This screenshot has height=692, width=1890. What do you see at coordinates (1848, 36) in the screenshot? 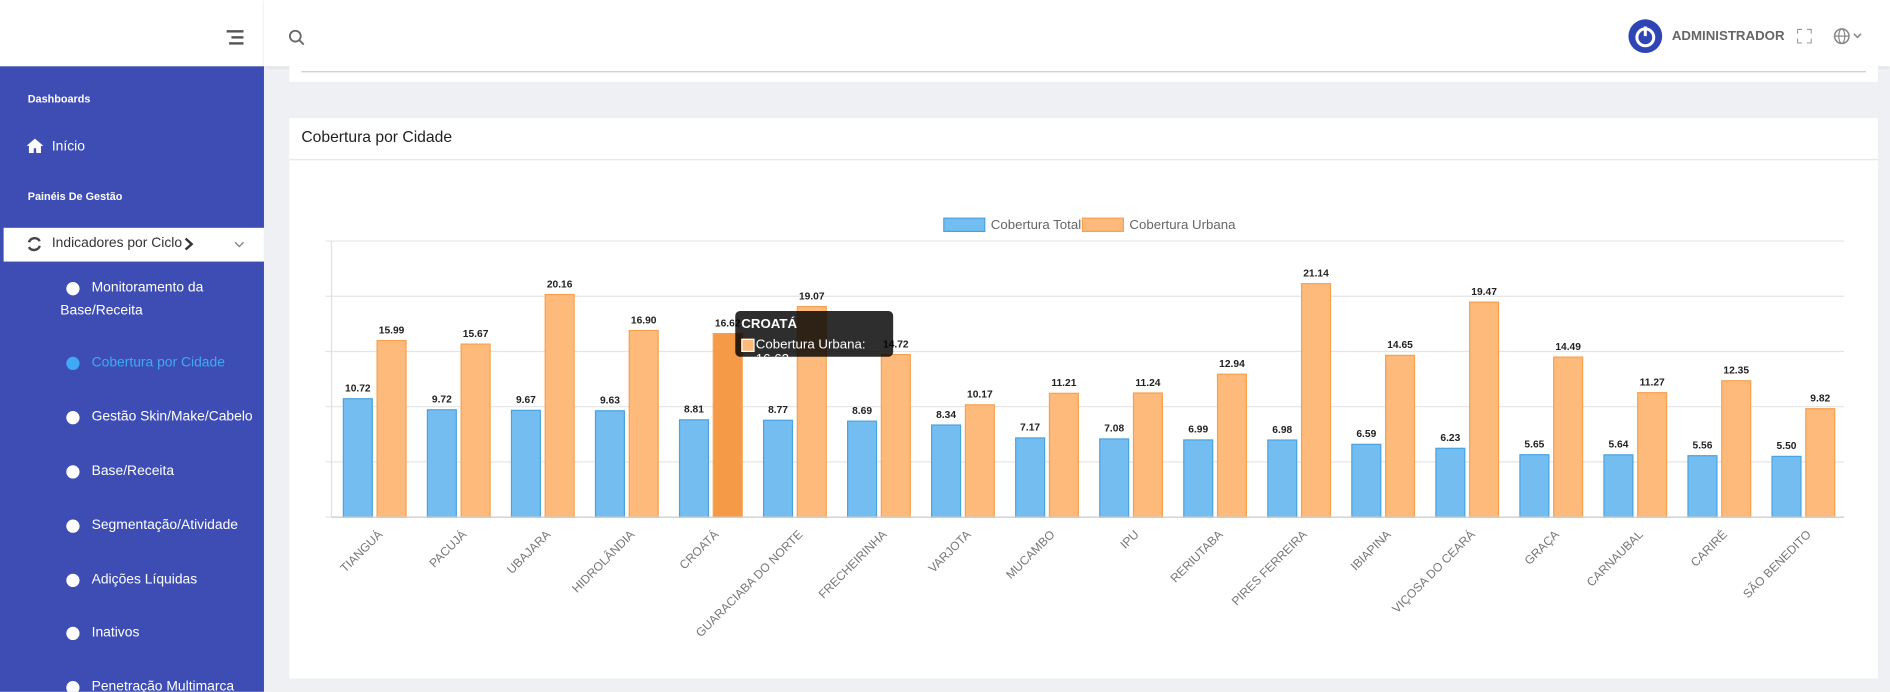
I see `language-icon` at bounding box center [1848, 36].